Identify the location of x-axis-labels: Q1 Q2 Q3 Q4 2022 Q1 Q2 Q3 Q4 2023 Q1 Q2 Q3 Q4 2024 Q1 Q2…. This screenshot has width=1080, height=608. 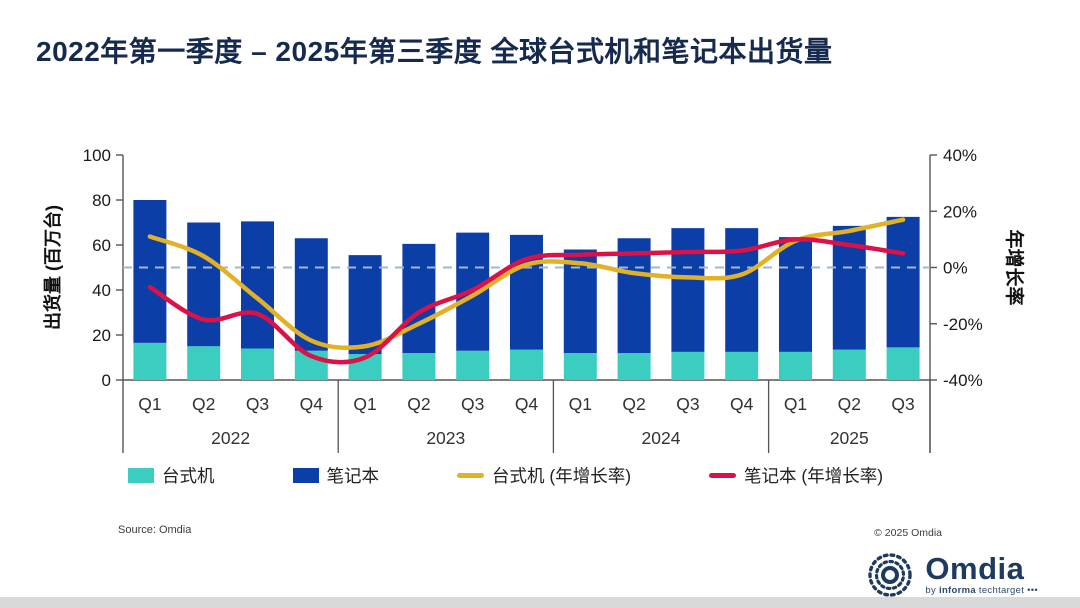
(534, 416).